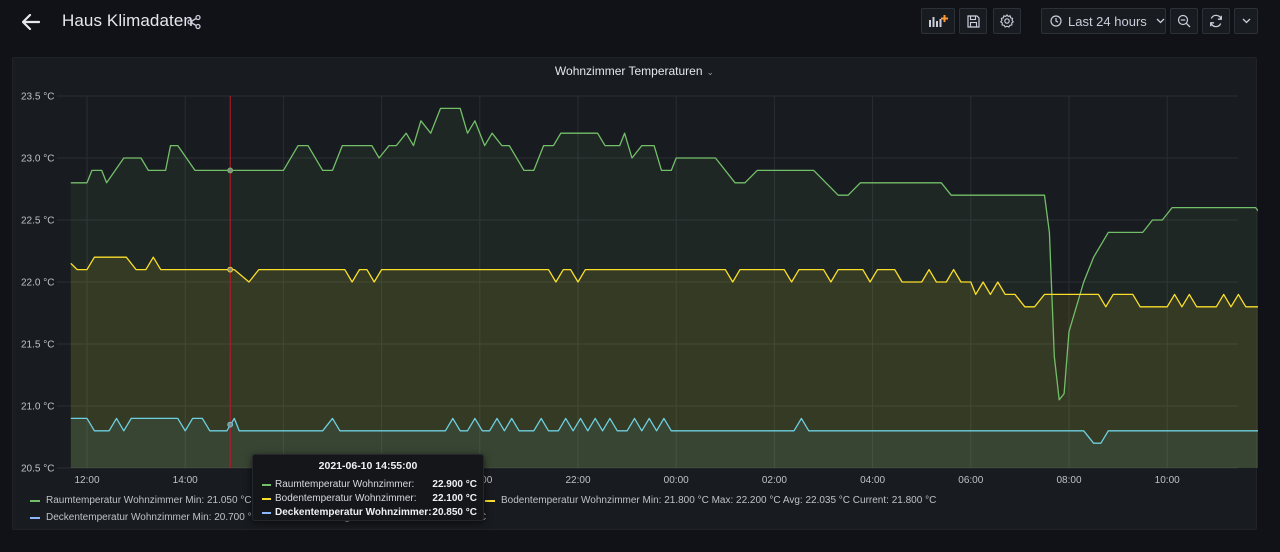 The image size is (1280, 552). I want to click on time-range-picker: Last 24 hours, so click(1103, 21).